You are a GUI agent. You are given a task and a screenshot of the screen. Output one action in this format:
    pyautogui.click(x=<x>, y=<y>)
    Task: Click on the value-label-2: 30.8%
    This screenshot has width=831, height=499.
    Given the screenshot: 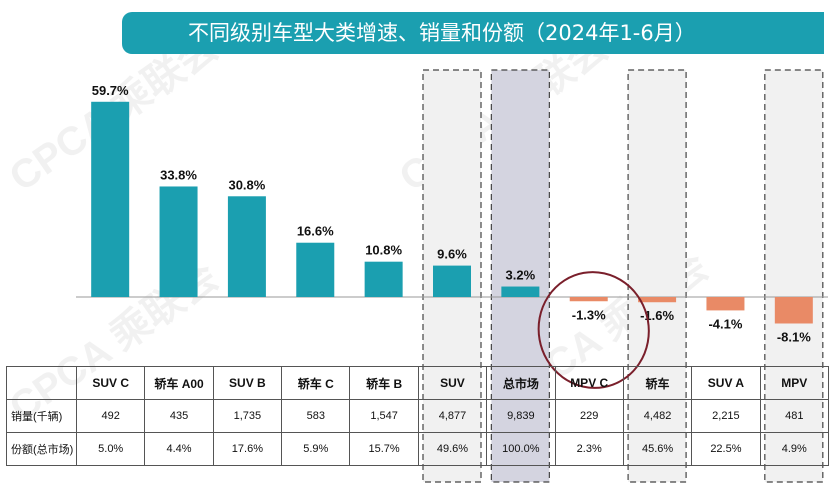 What is the action you would take?
    pyautogui.click(x=246, y=184)
    